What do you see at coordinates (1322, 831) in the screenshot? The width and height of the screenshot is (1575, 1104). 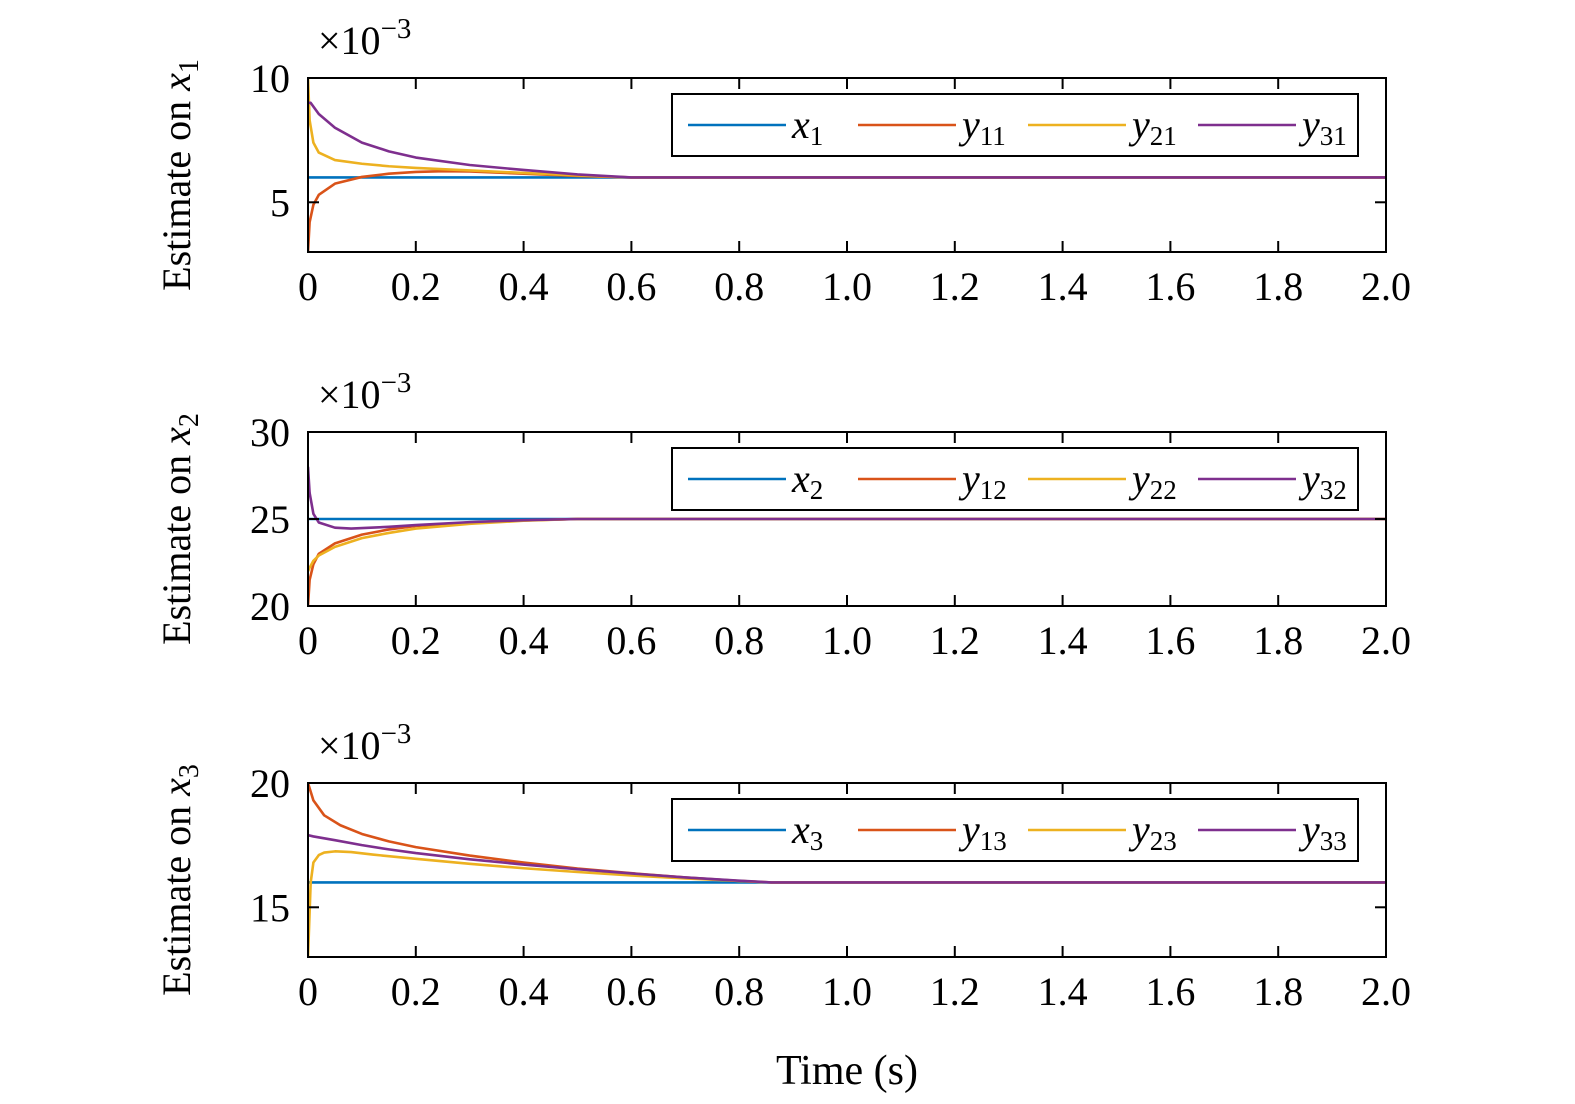 I see `legend-label-y33: y33` at bounding box center [1322, 831].